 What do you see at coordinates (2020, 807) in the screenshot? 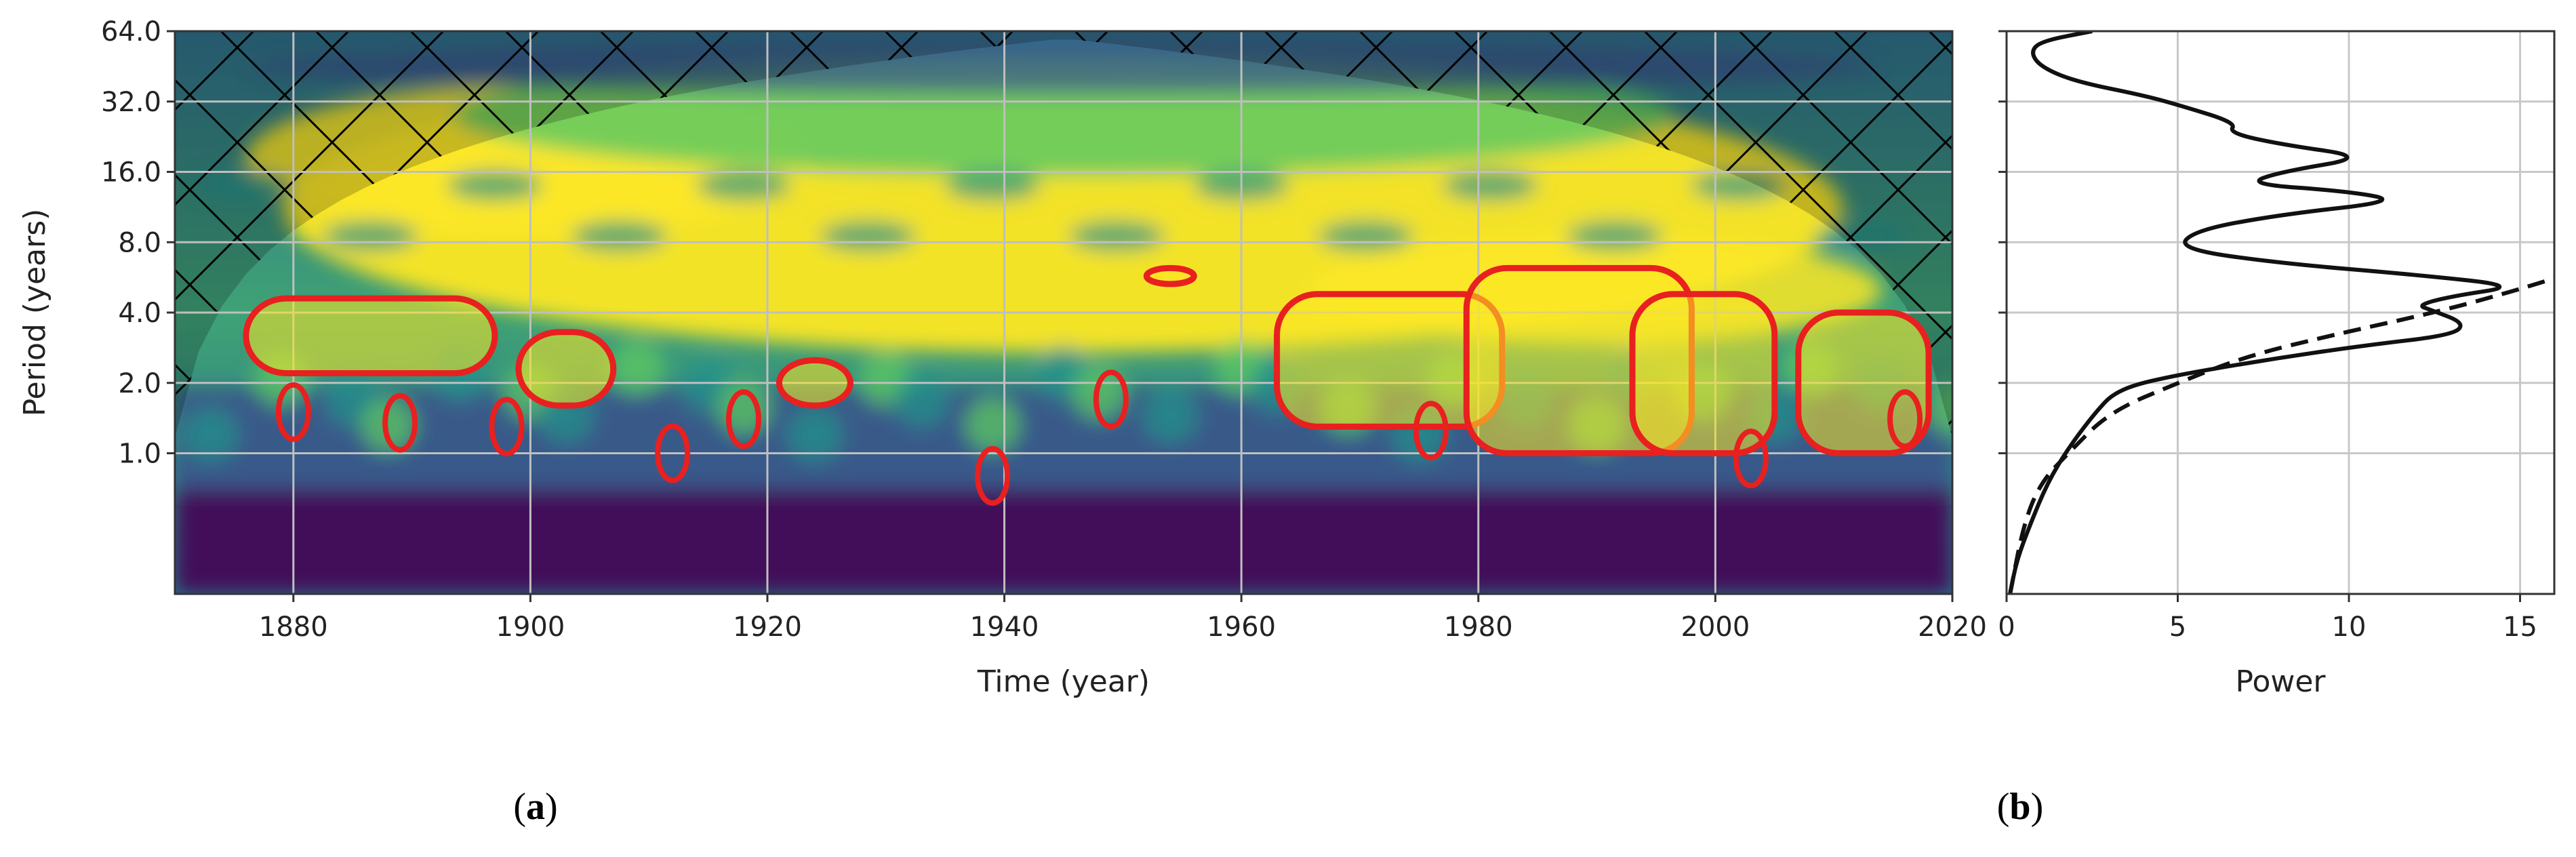
I see `panel-label-b: (b)` at bounding box center [2020, 807].